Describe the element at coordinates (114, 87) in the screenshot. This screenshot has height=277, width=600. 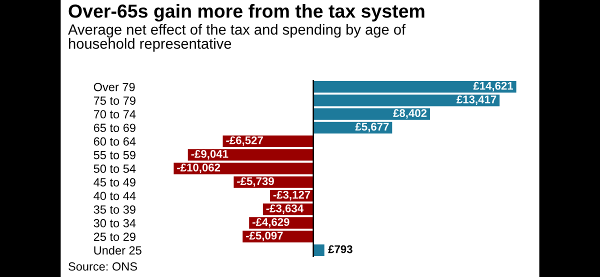
I see `y-tick-label: Over 79` at that location.